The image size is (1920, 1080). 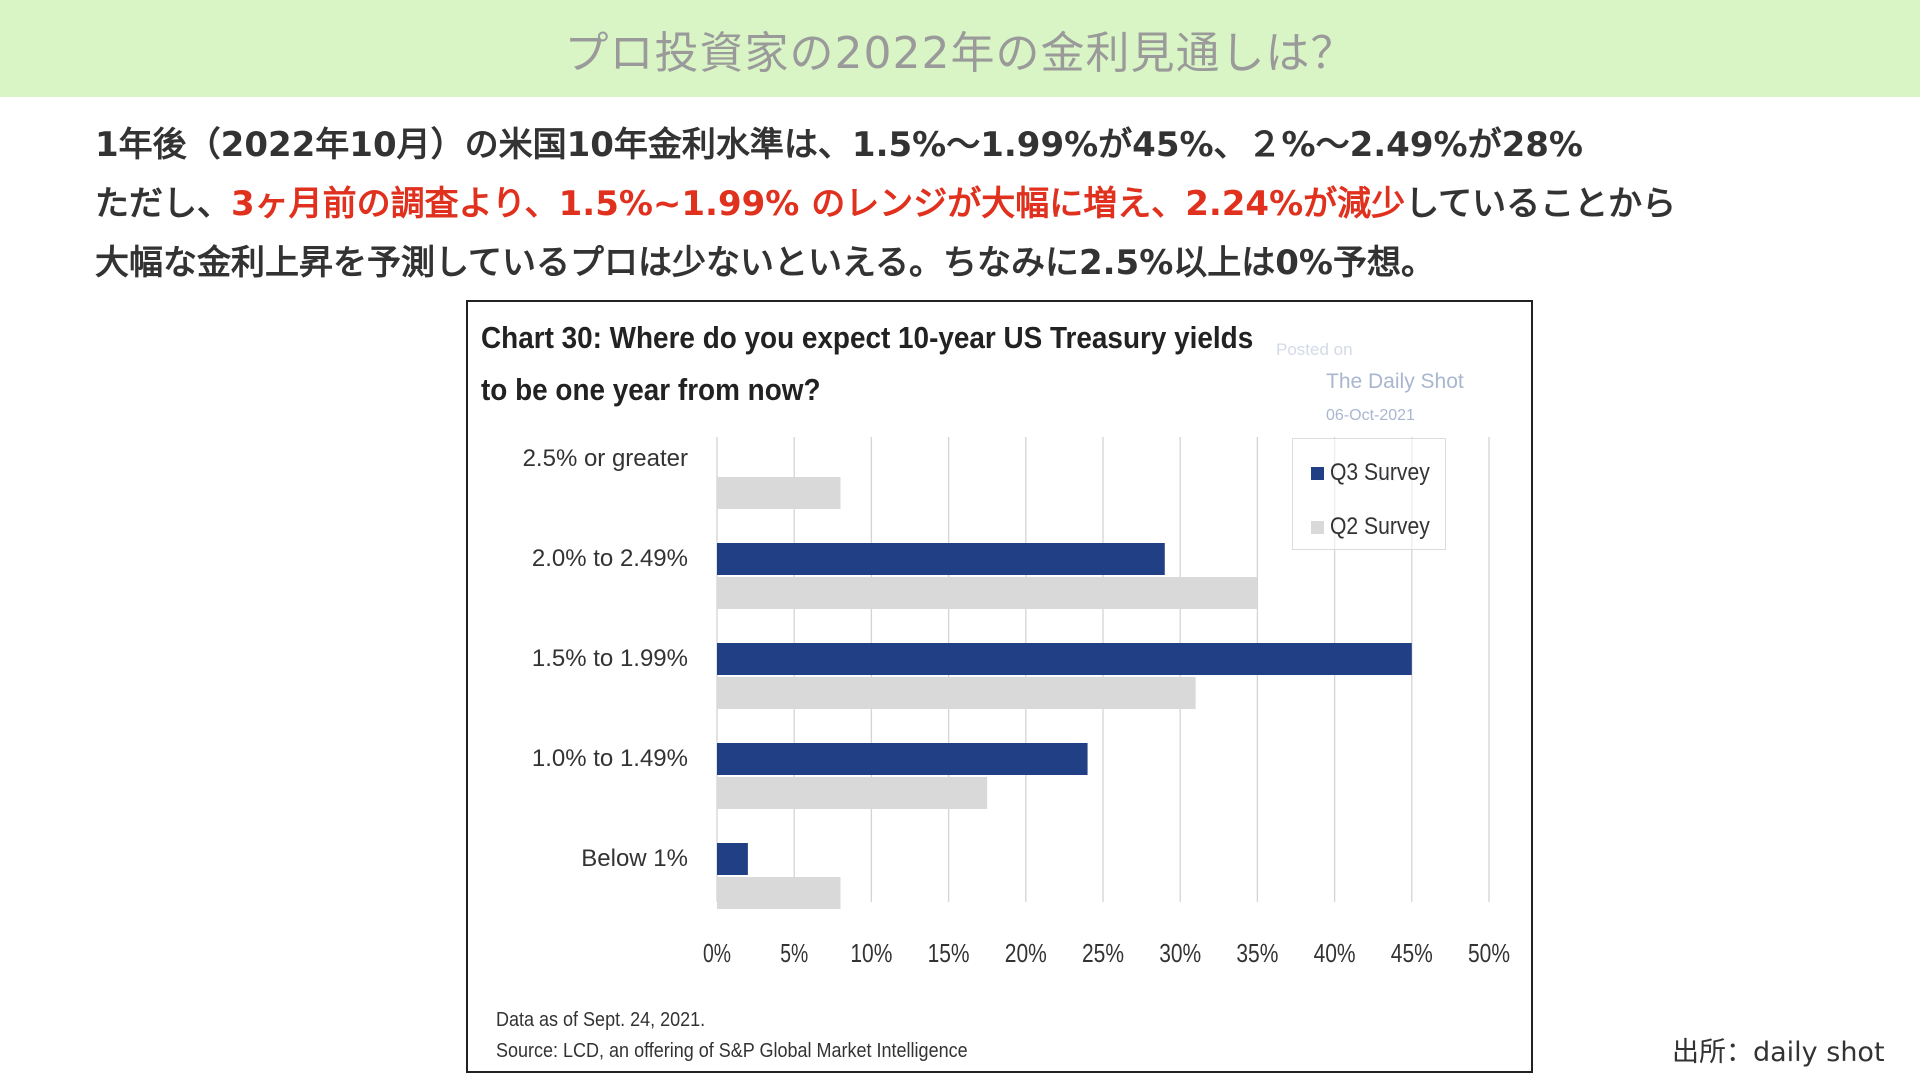 I want to click on watermark-site: The Daily Shot, so click(x=1395, y=381).